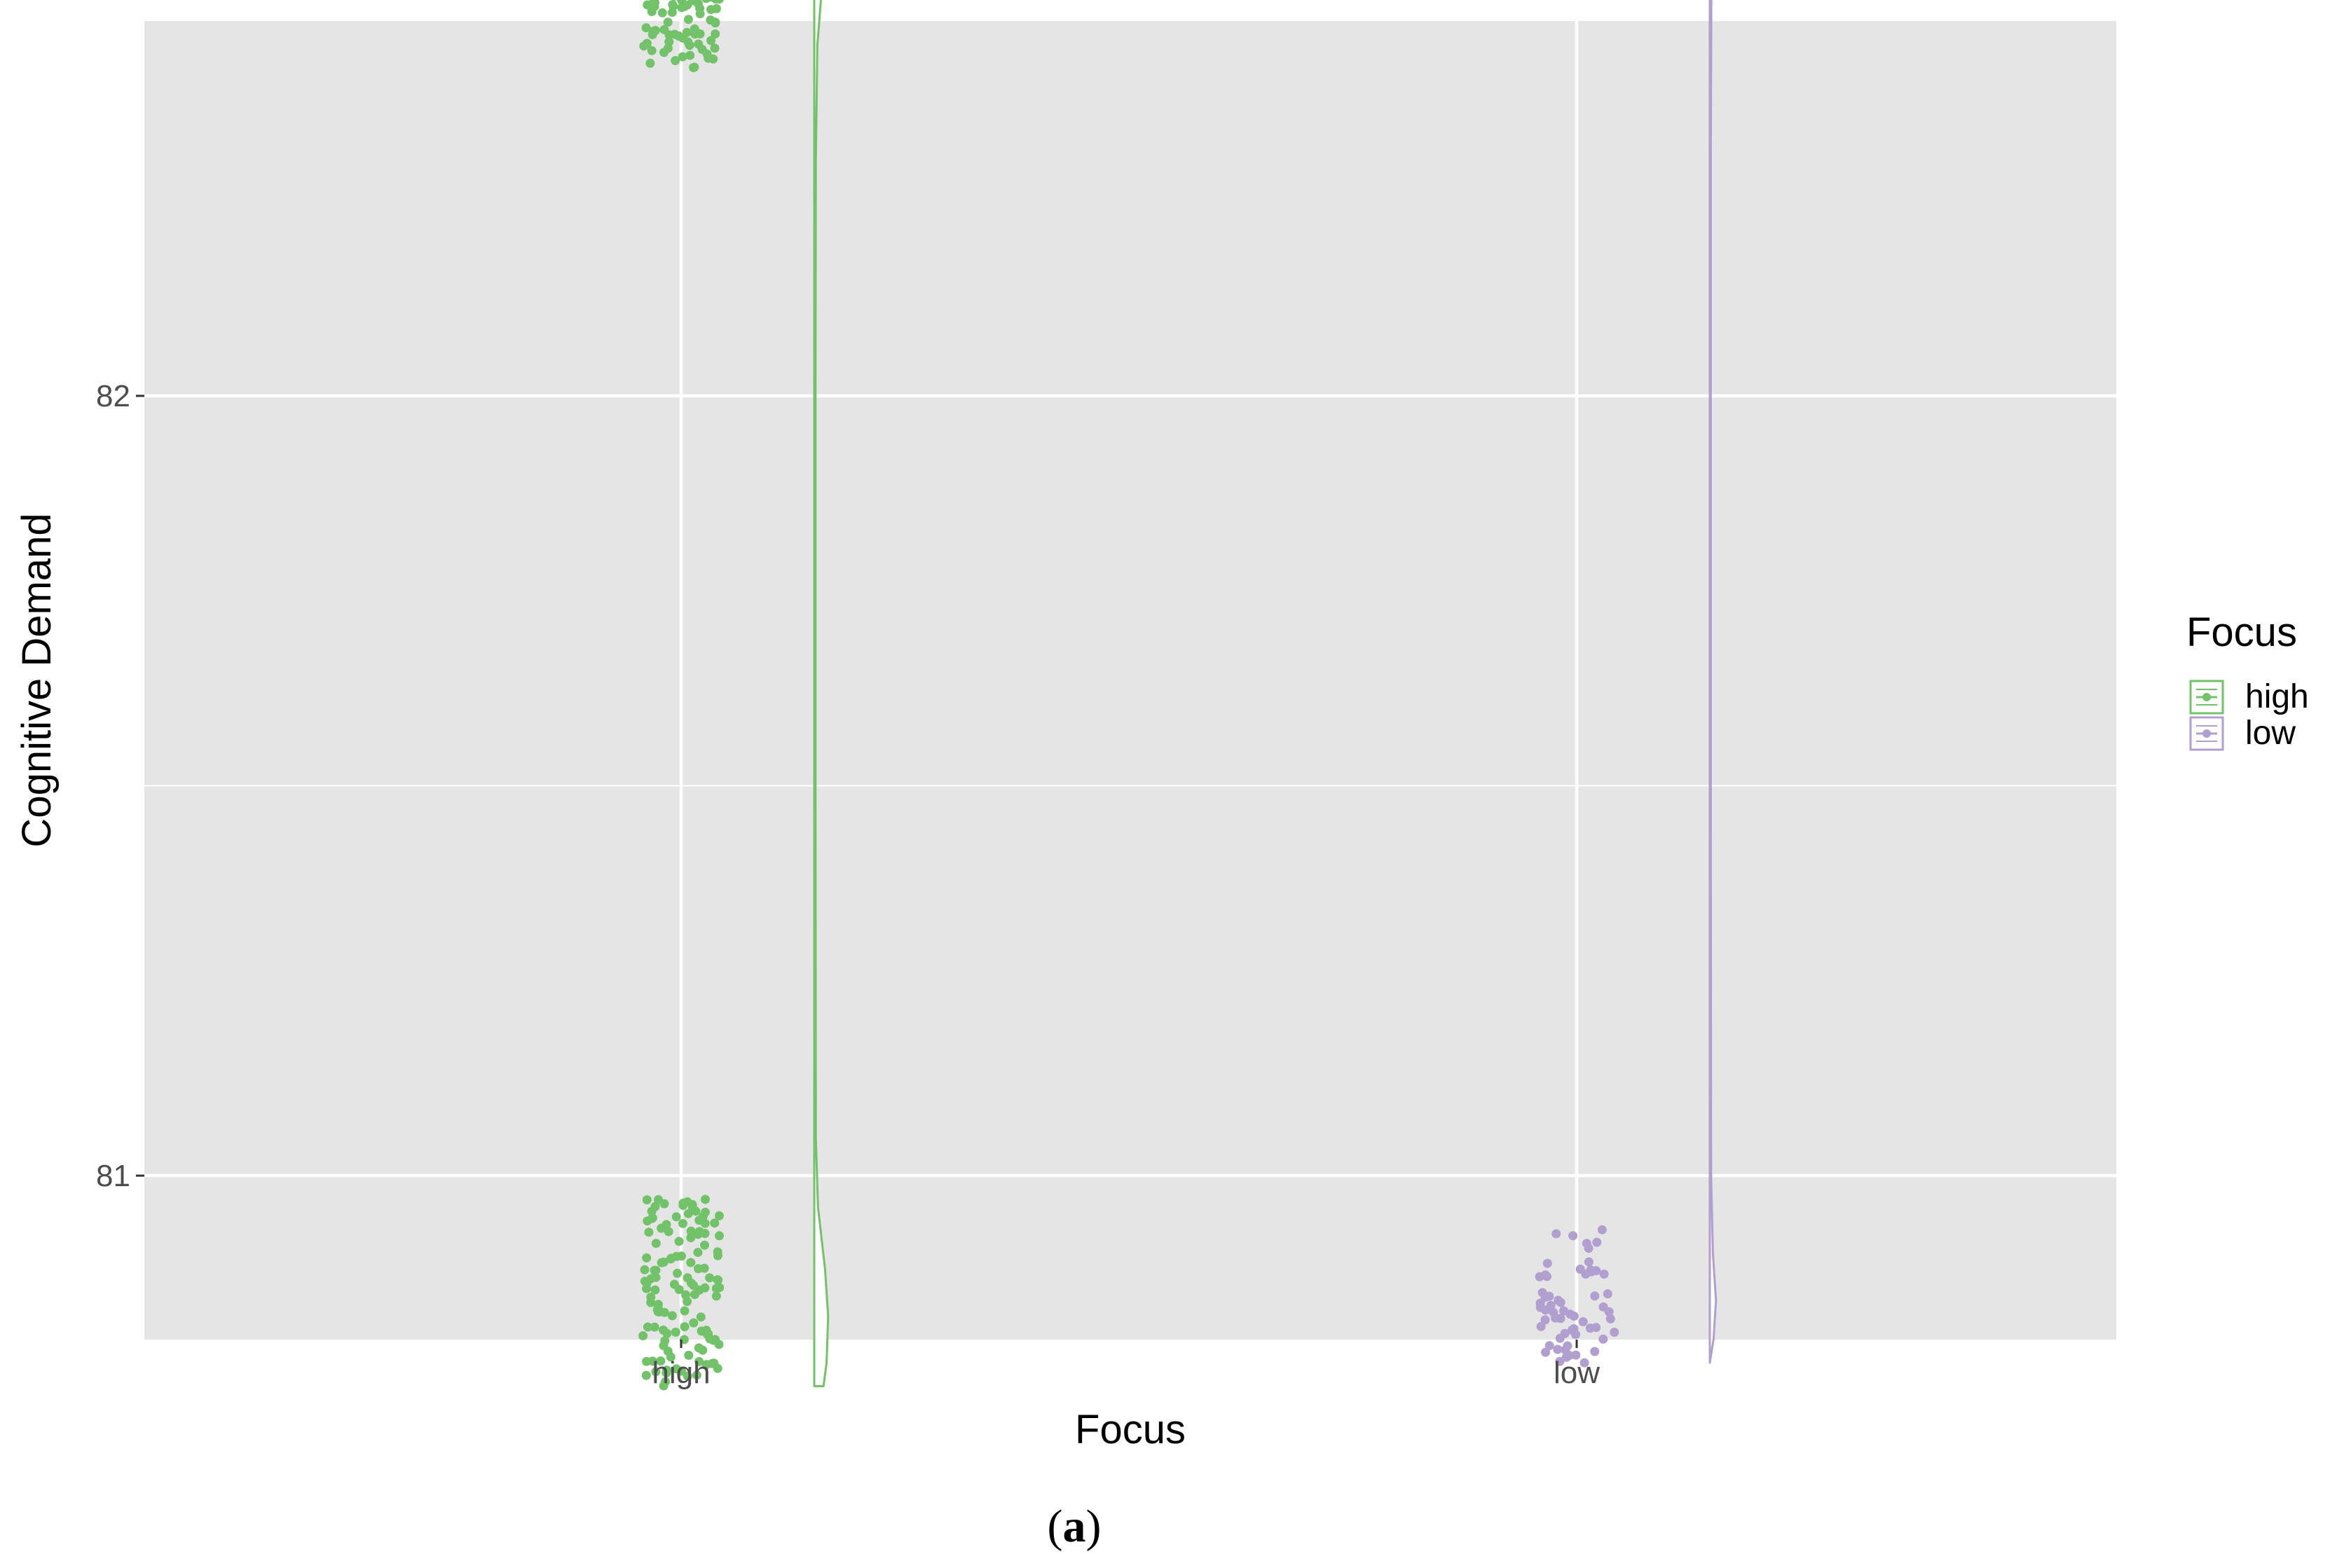  I want to click on caption-letter: a, so click(1074, 1526).